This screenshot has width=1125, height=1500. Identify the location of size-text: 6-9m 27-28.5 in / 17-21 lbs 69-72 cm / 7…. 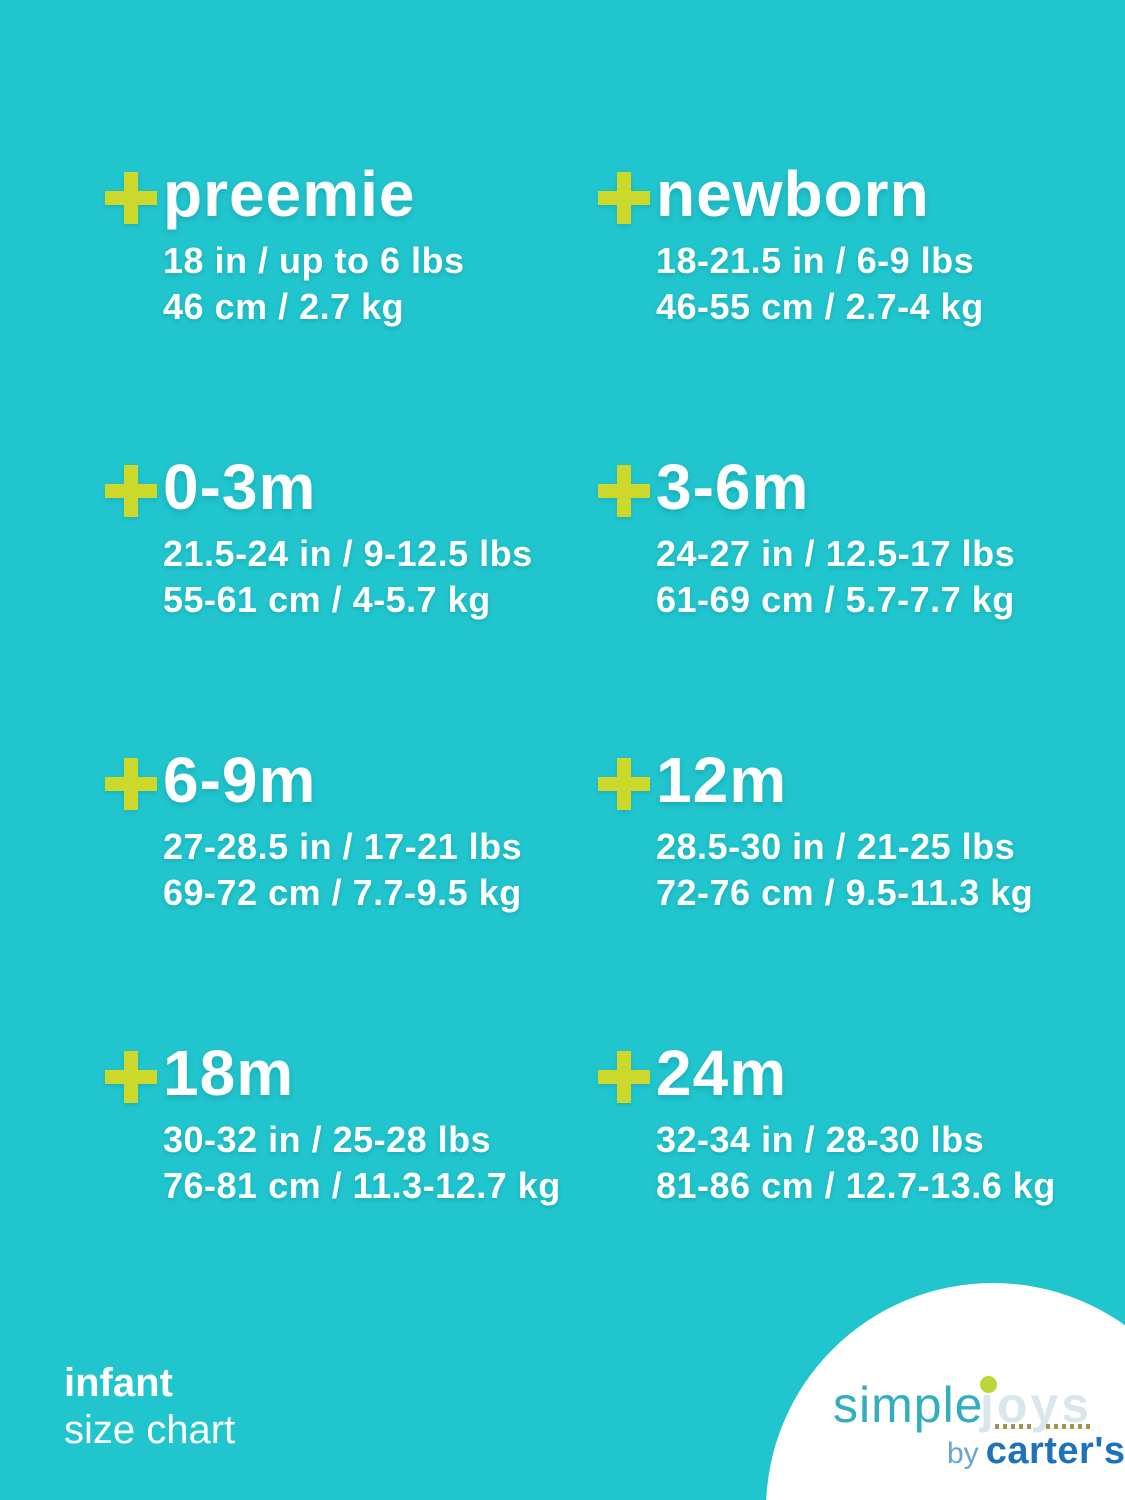
(342, 832).